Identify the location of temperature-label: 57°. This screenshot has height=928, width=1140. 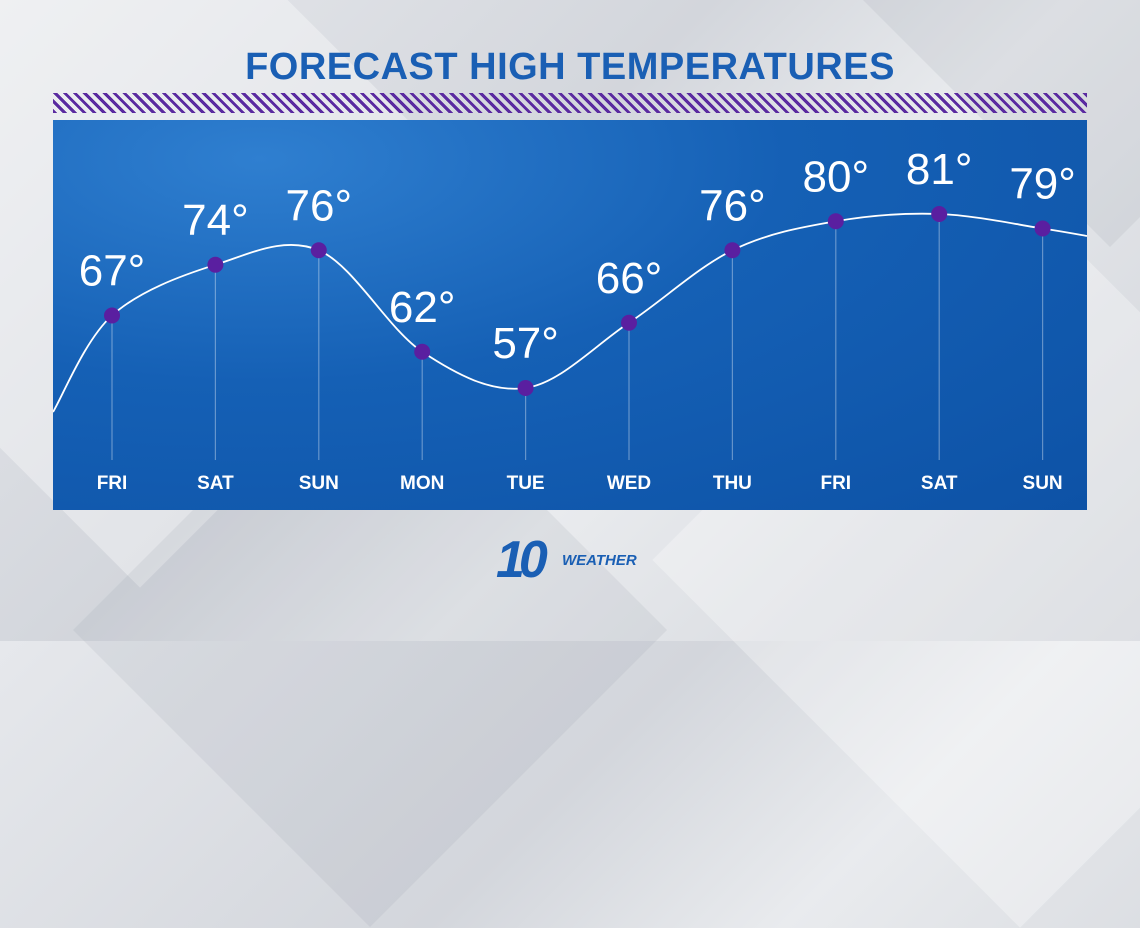
(525, 343).